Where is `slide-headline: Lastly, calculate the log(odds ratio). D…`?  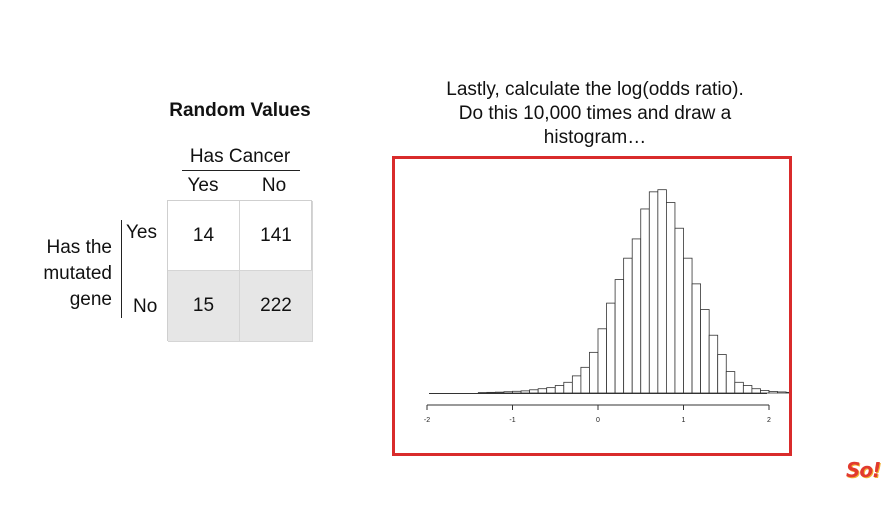 slide-headline: Lastly, calculate the log(odds ratio). D… is located at coordinates (595, 114).